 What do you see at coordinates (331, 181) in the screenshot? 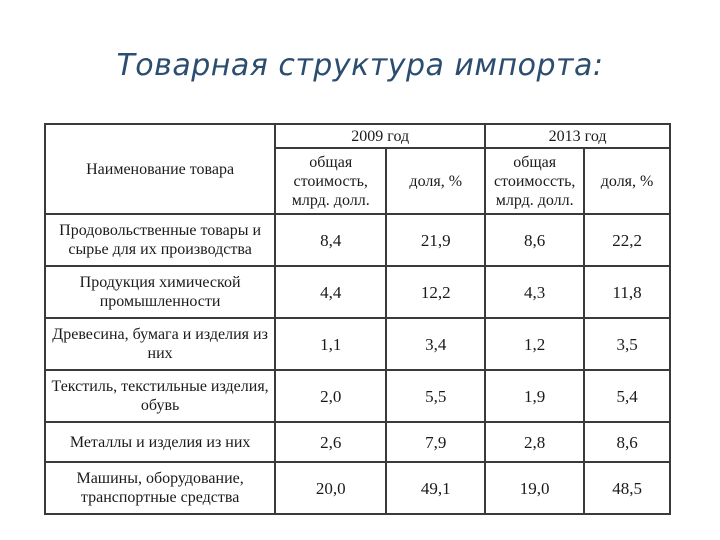
I see `value-header-2009: общая стоимость, млрд. долл.` at bounding box center [331, 181].